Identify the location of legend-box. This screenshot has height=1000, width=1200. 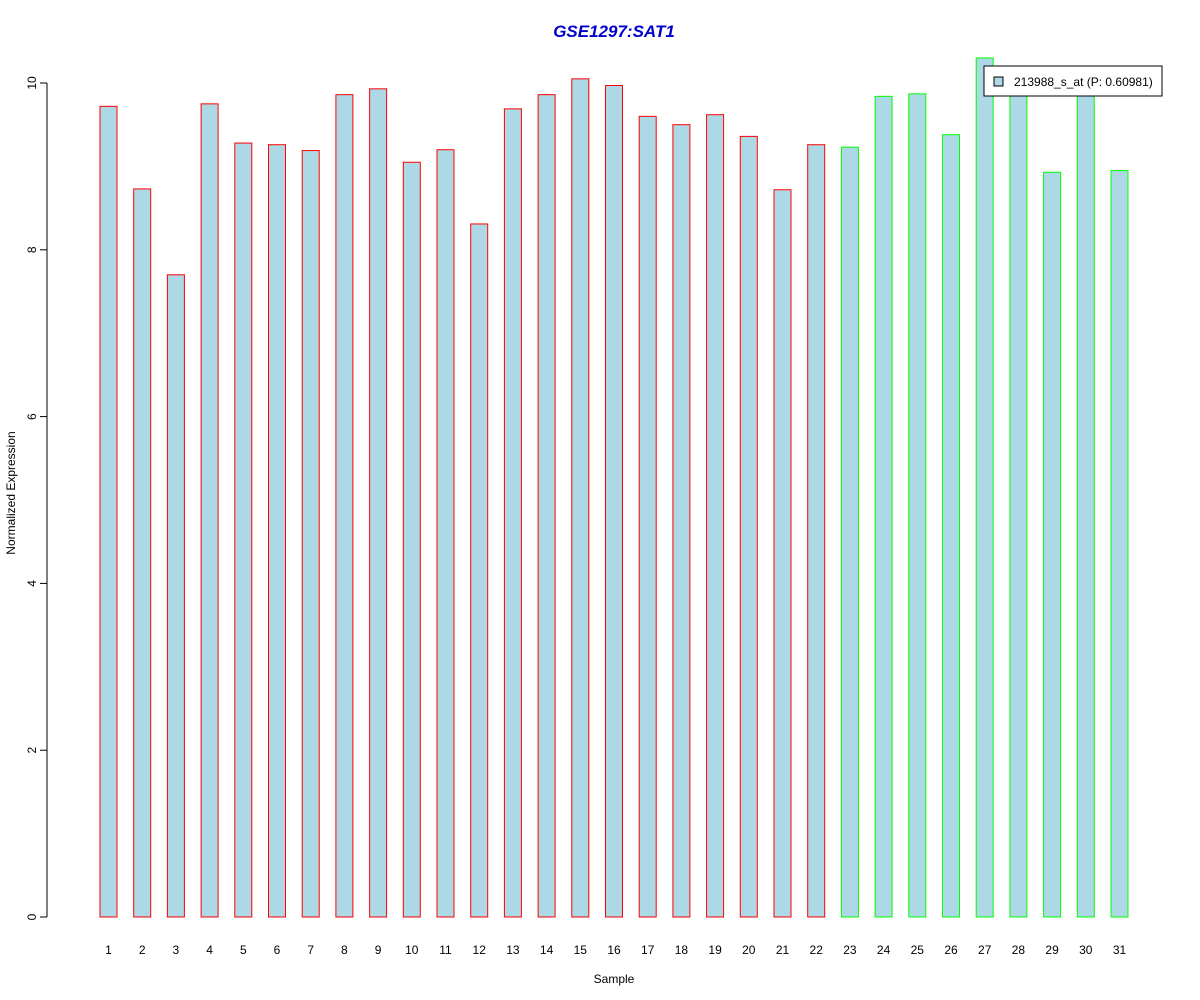
(1073, 81).